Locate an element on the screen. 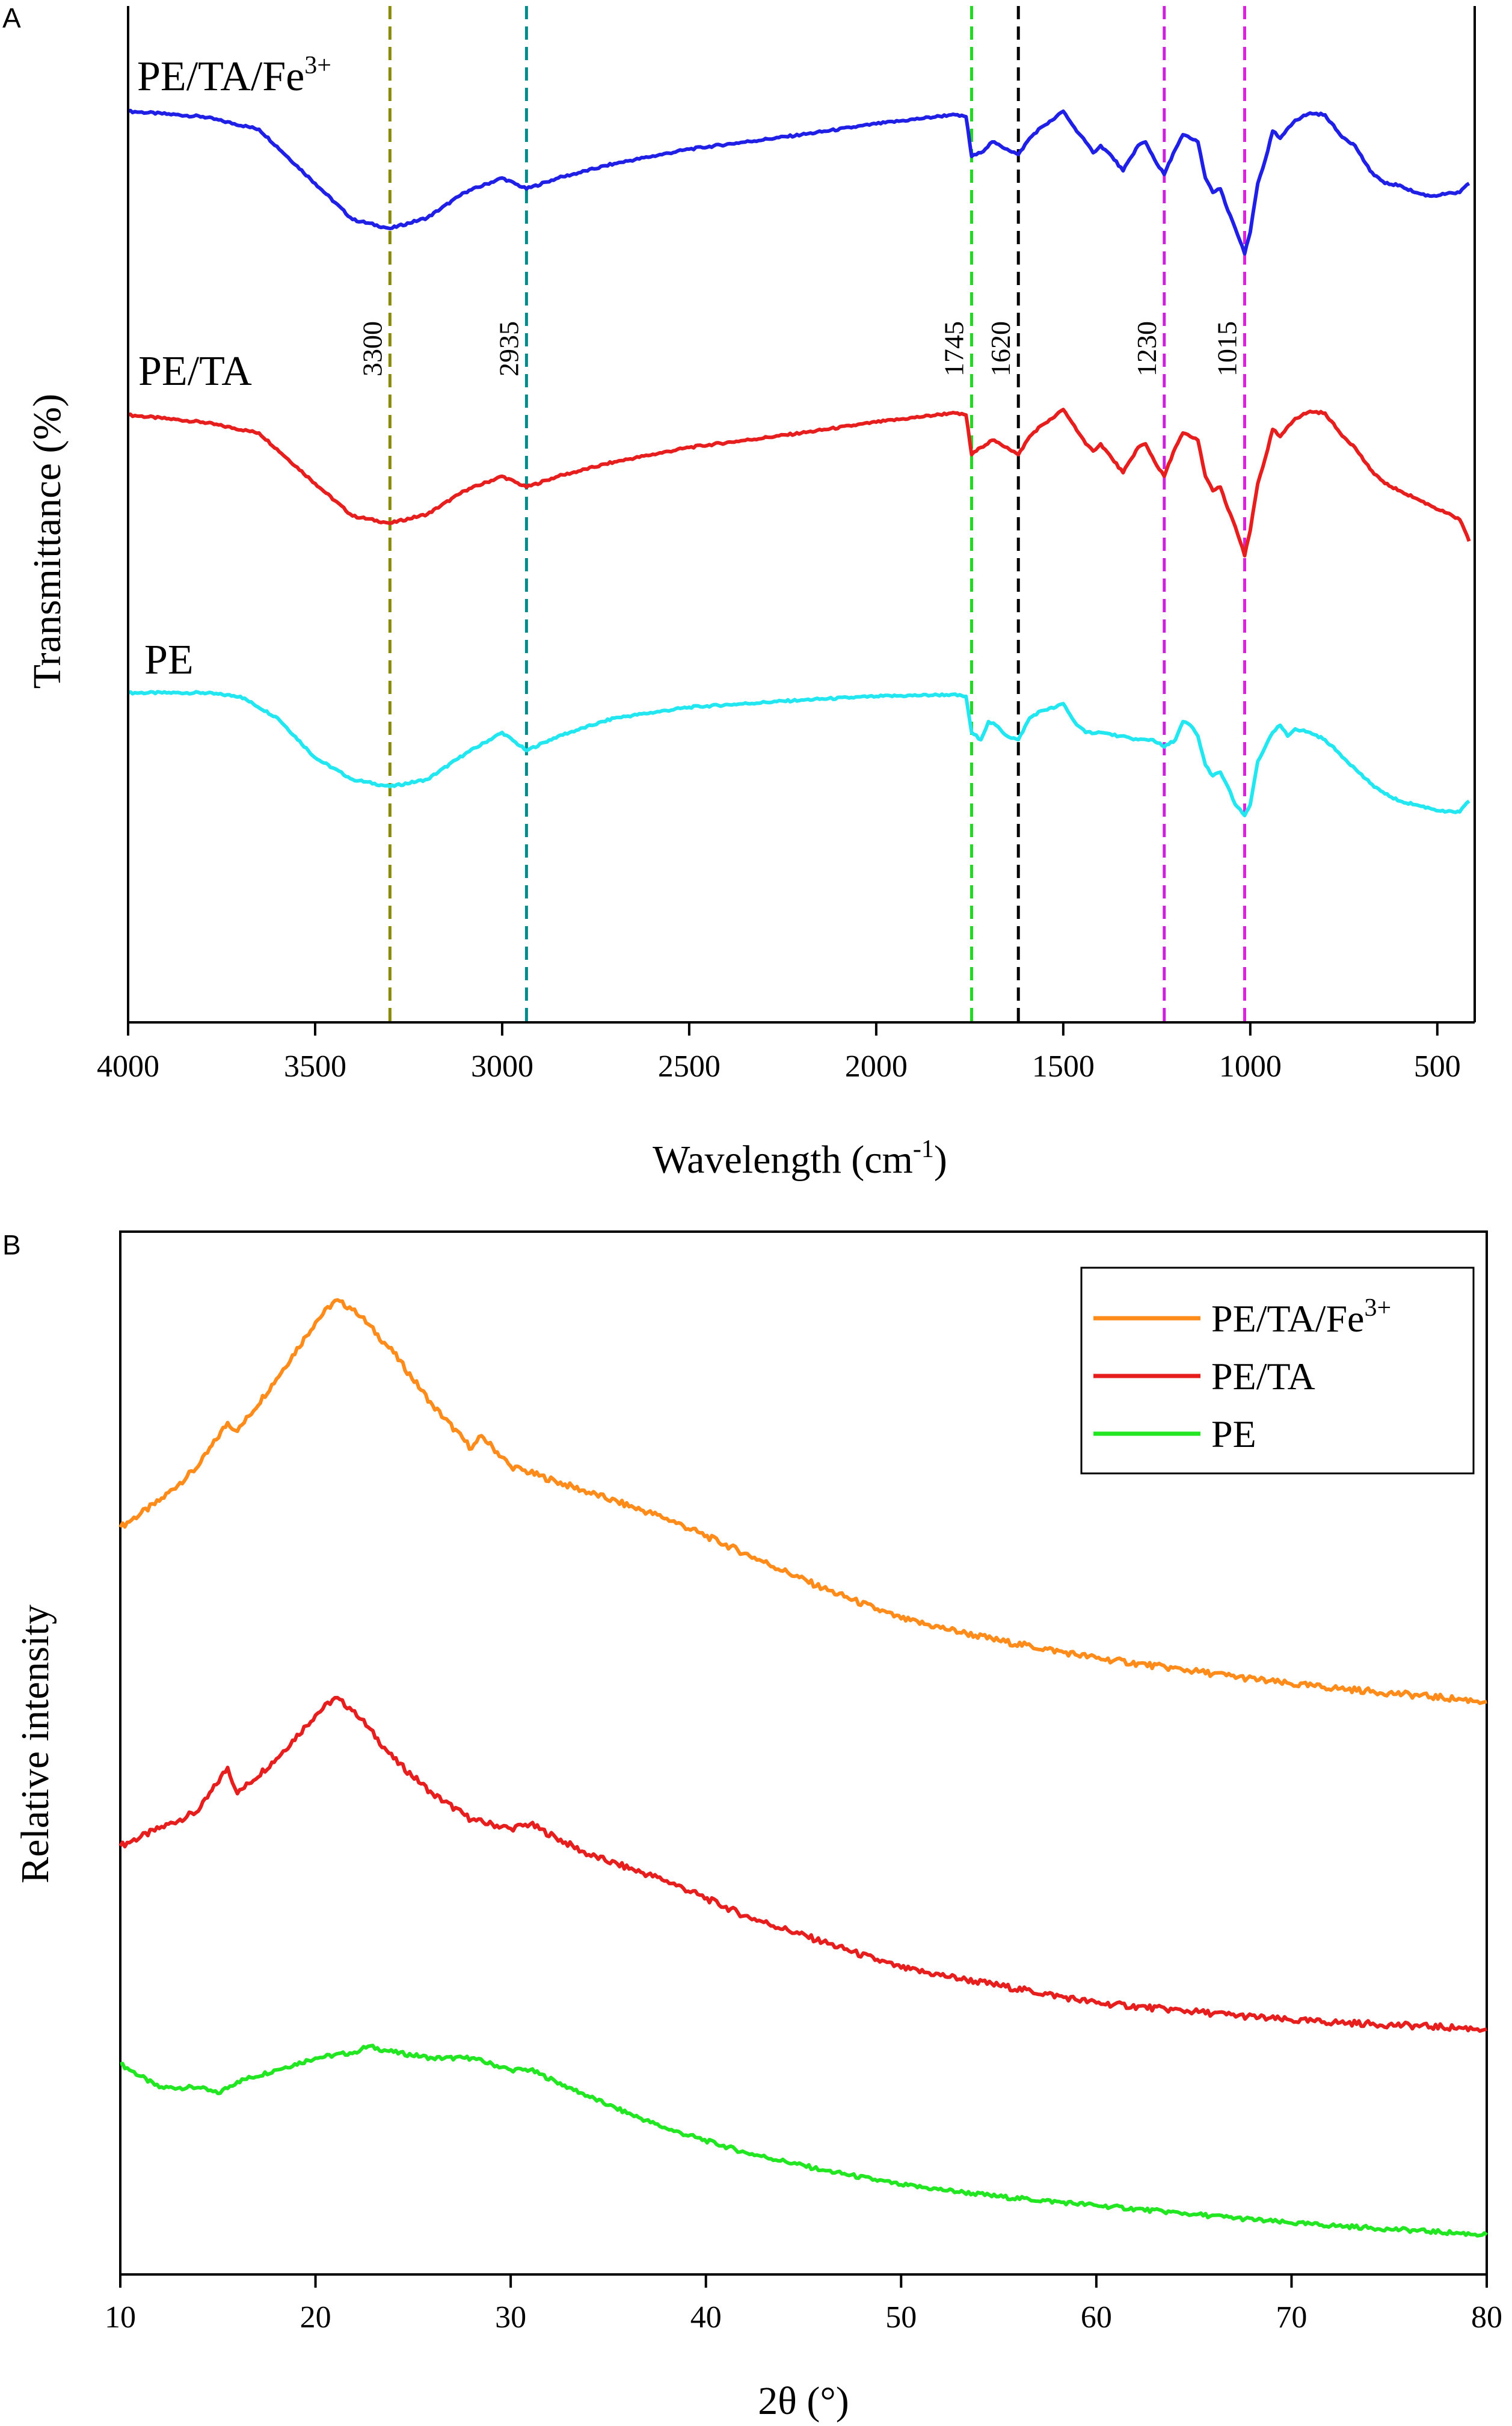 The height and width of the screenshot is (2426, 1512). panel-a-peak-label-2935: 2935 is located at coordinates (509, 348).